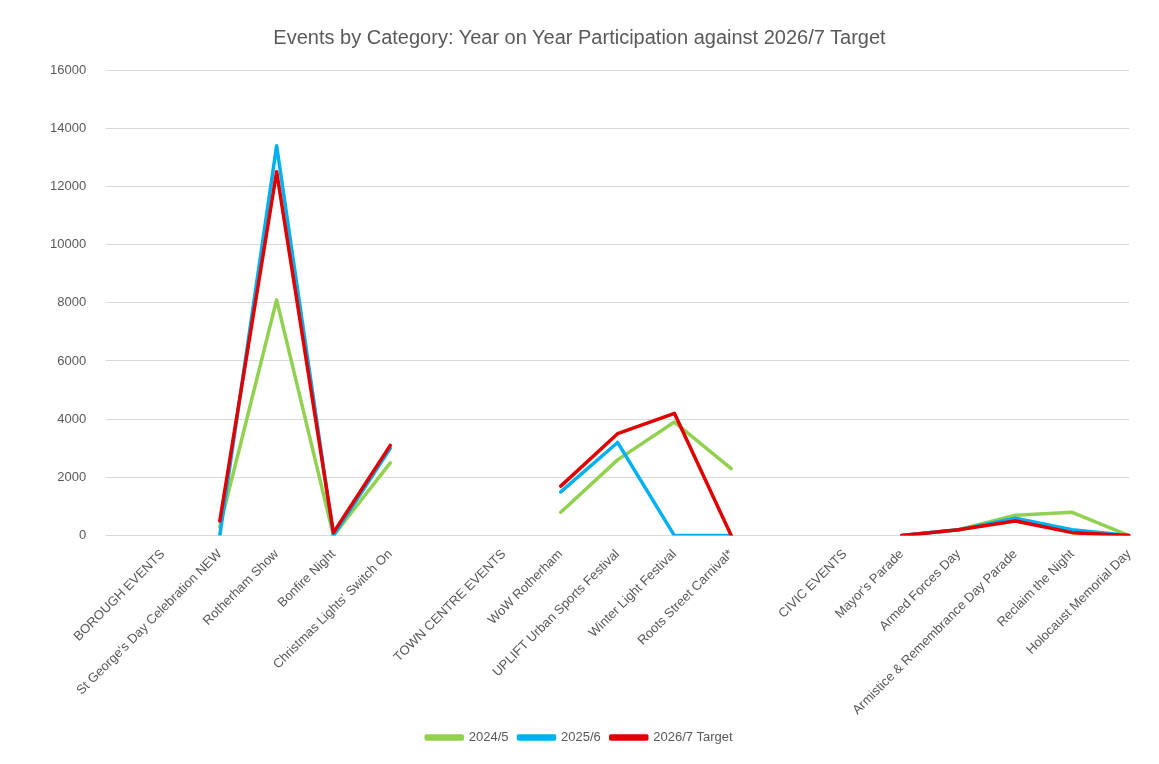 The image size is (1159, 764). Describe the element at coordinates (68, 127) in the screenshot. I see `y-tick-label: 14000` at that location.